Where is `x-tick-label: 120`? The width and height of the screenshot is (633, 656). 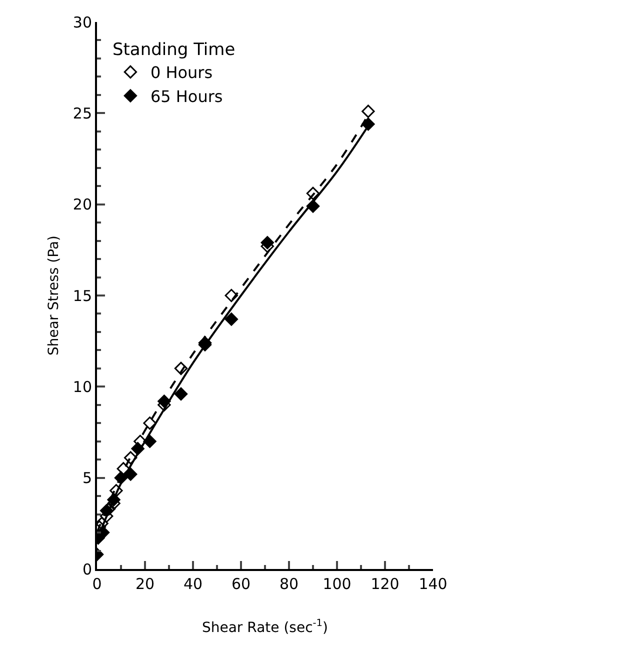
x-tick-label: 120 is located at coordinates (385, 584).